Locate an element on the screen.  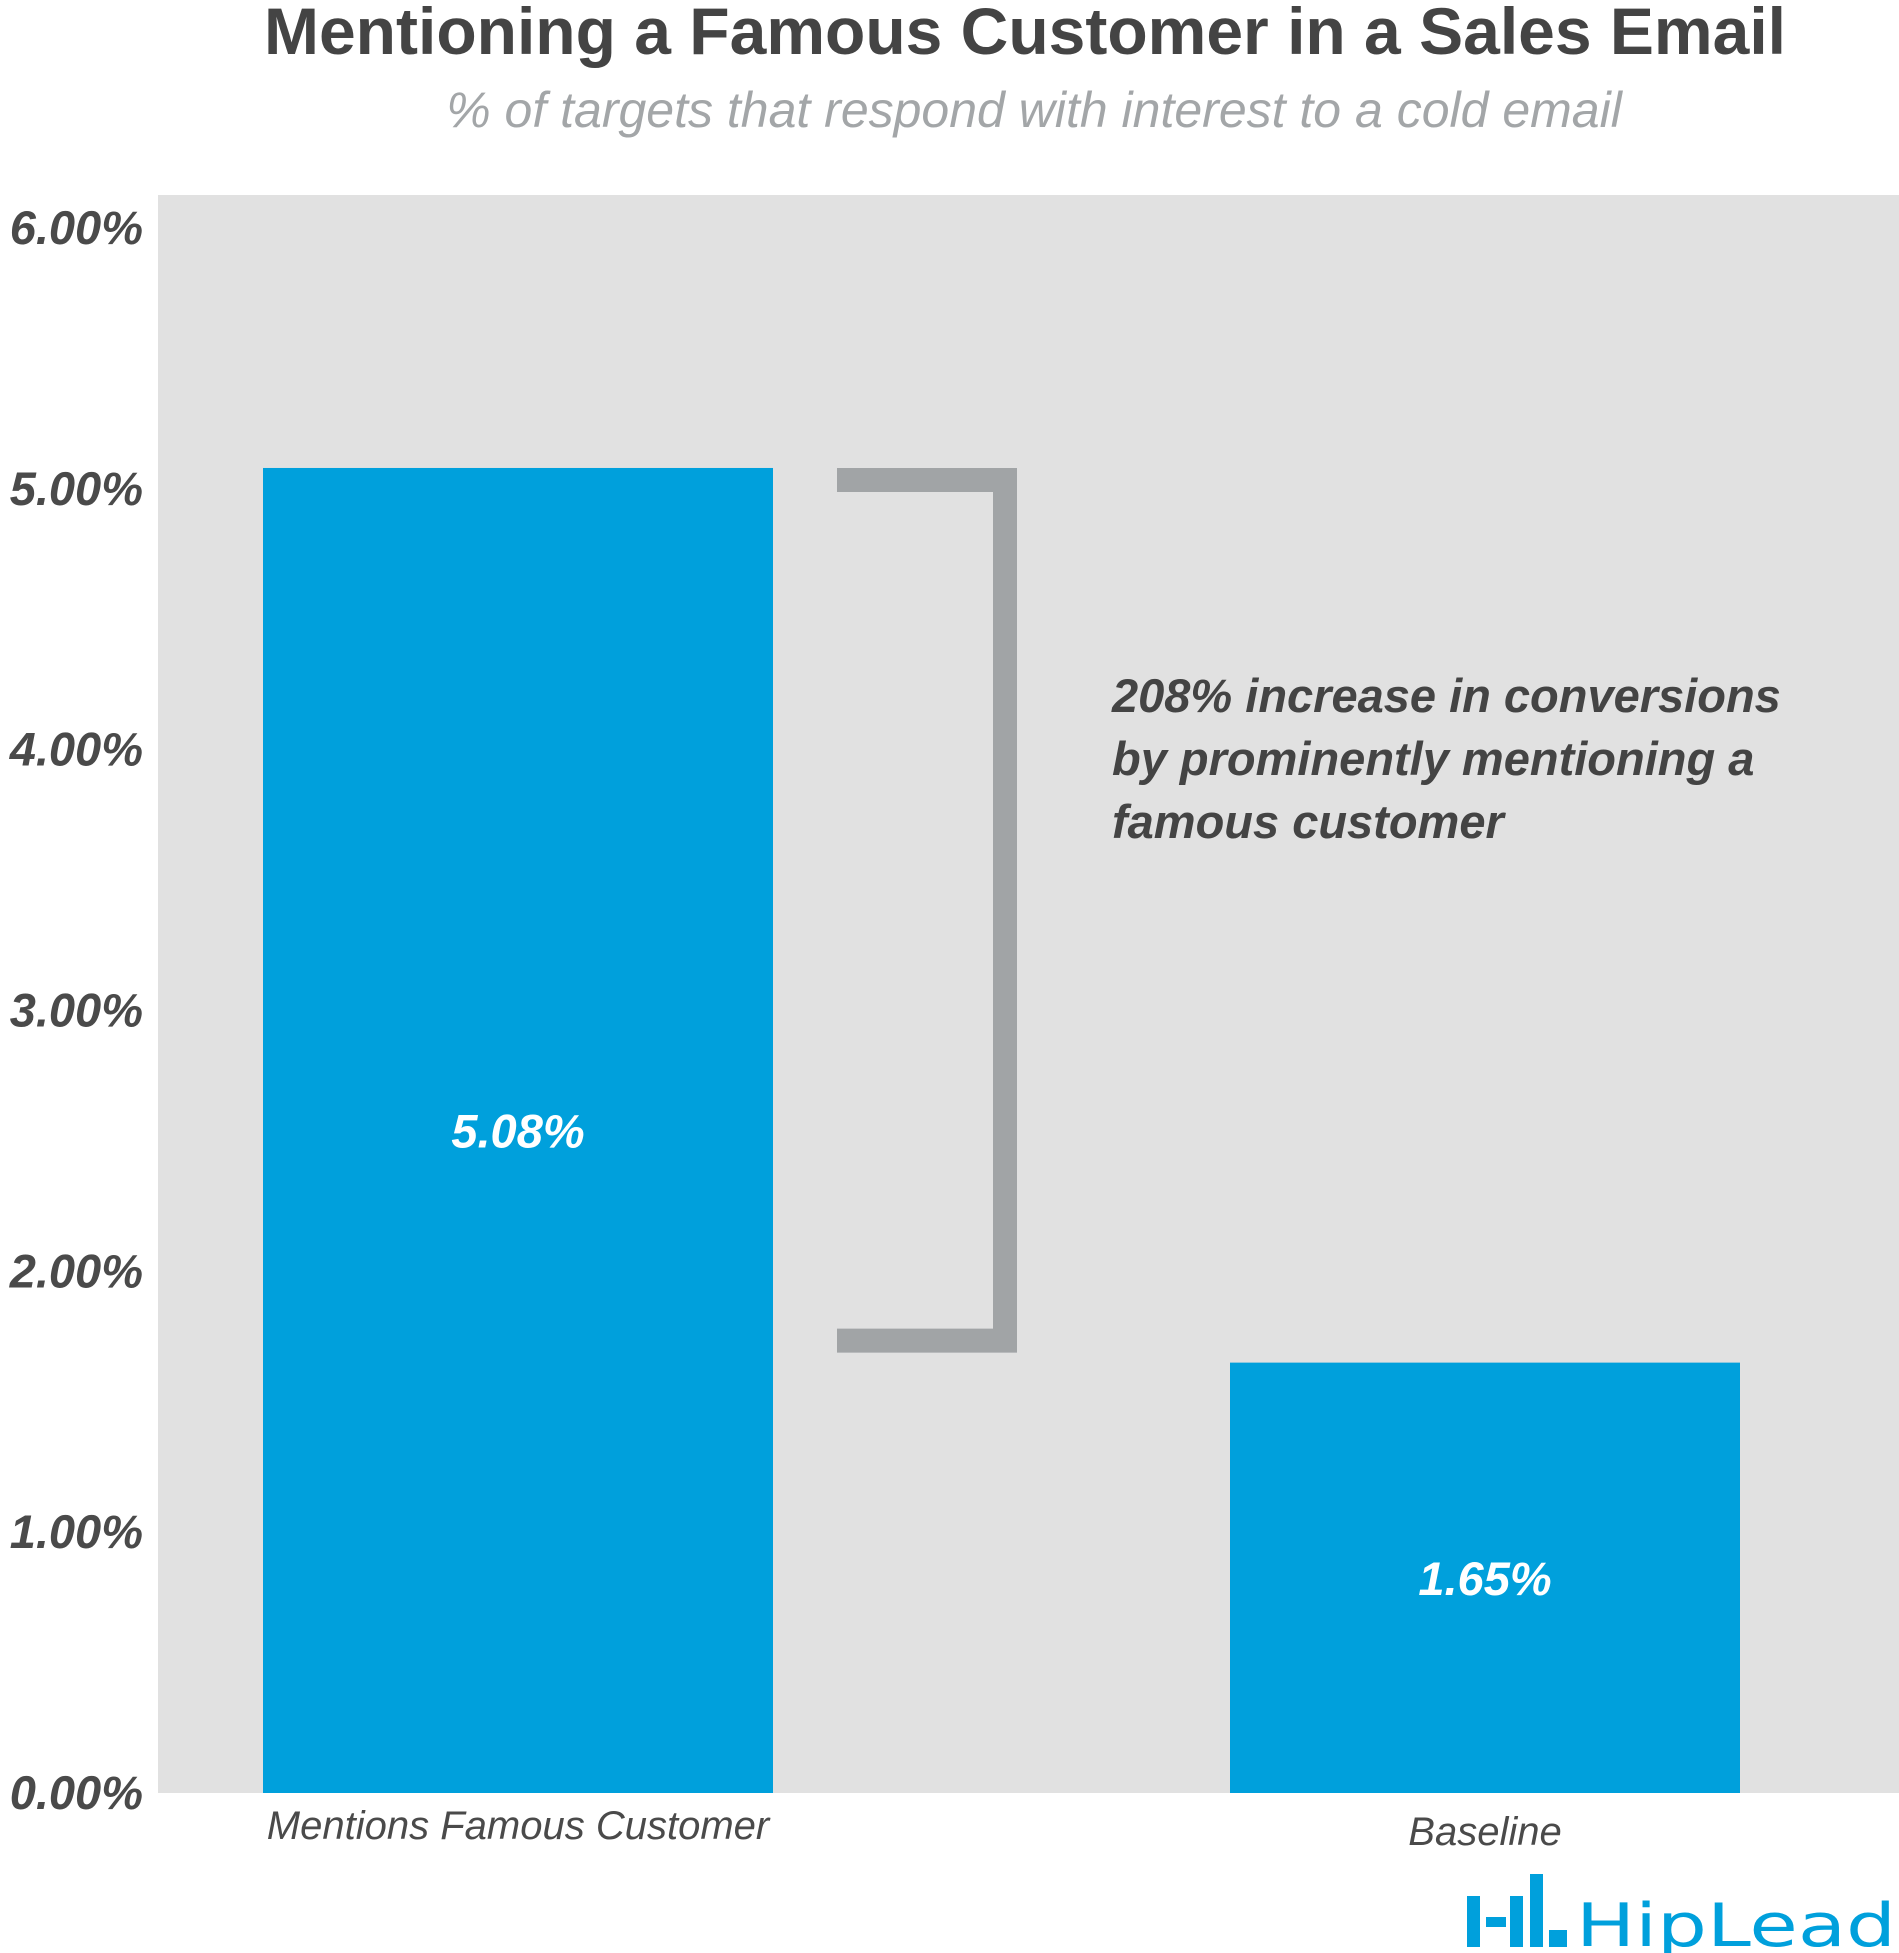
x-tick-label: Mentions Famous Customer is located at coordinates (519, 1826).